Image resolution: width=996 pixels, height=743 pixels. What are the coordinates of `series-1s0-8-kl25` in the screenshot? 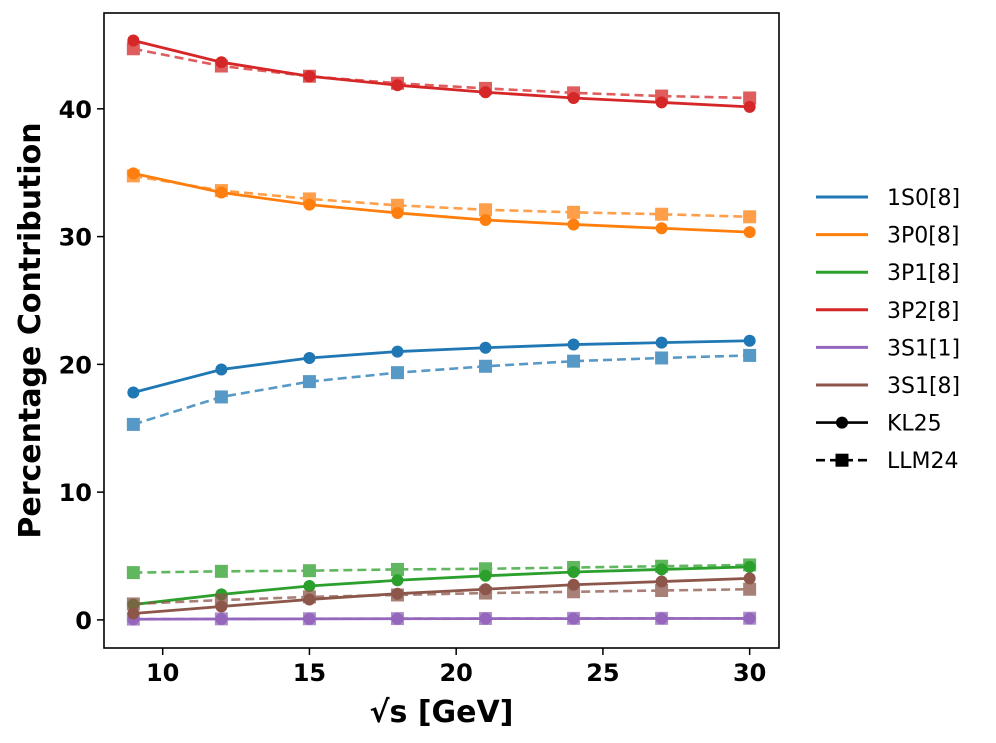 It's located at (441, 366).